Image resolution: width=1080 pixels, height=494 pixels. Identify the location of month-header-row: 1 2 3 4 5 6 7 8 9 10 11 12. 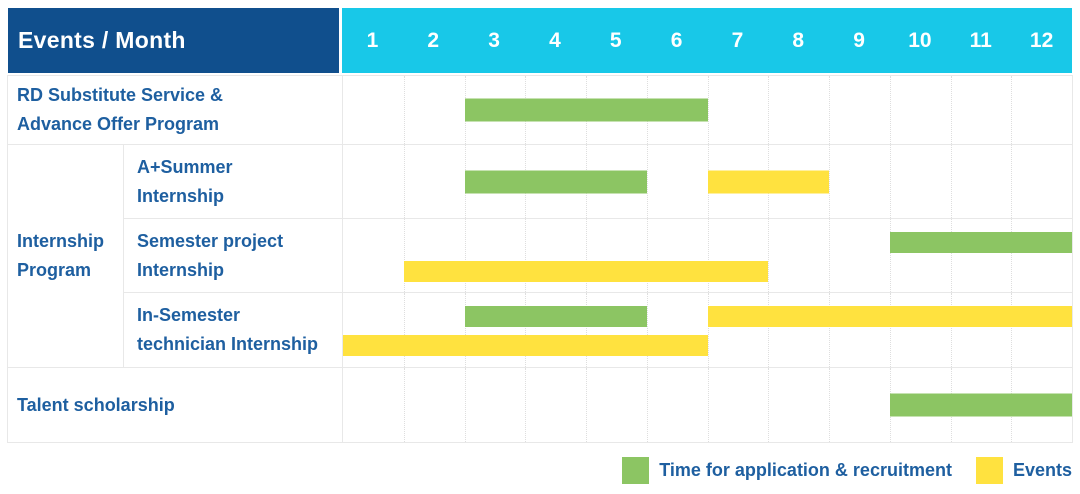
(707, 40).